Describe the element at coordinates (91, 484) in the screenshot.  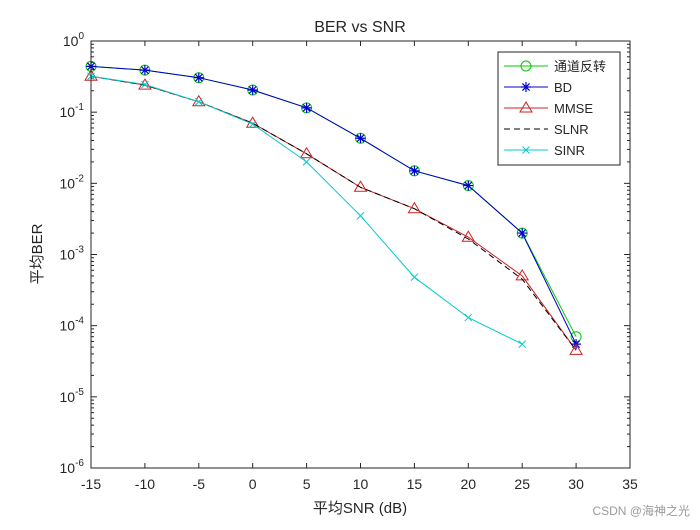
I see `x-tick-label: -15` at that location.